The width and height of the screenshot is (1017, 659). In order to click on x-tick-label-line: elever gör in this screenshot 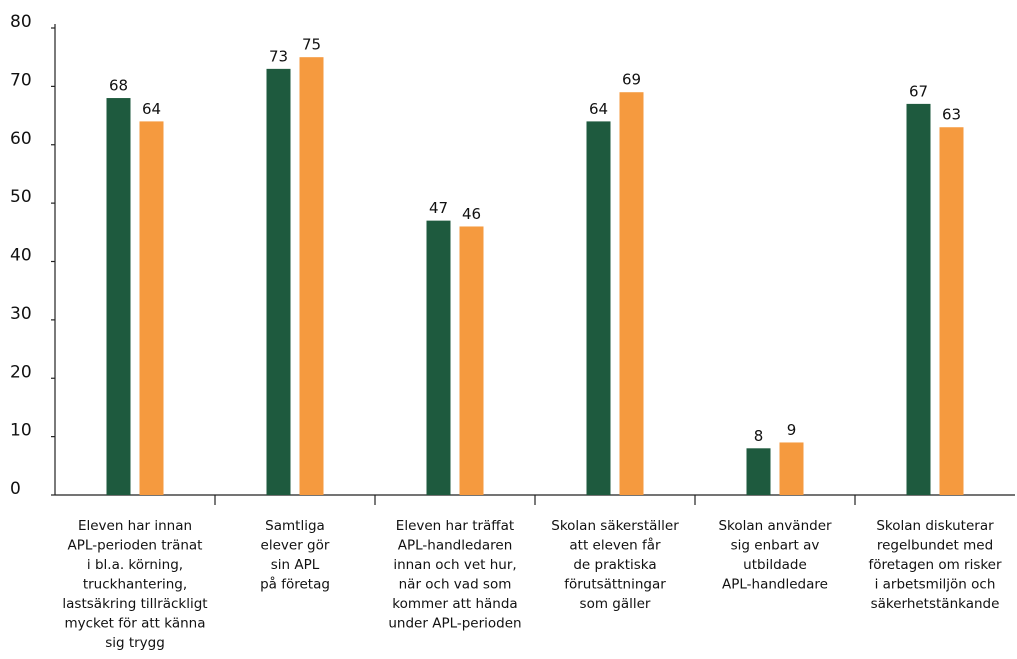, I will do `click(295, 546)`.